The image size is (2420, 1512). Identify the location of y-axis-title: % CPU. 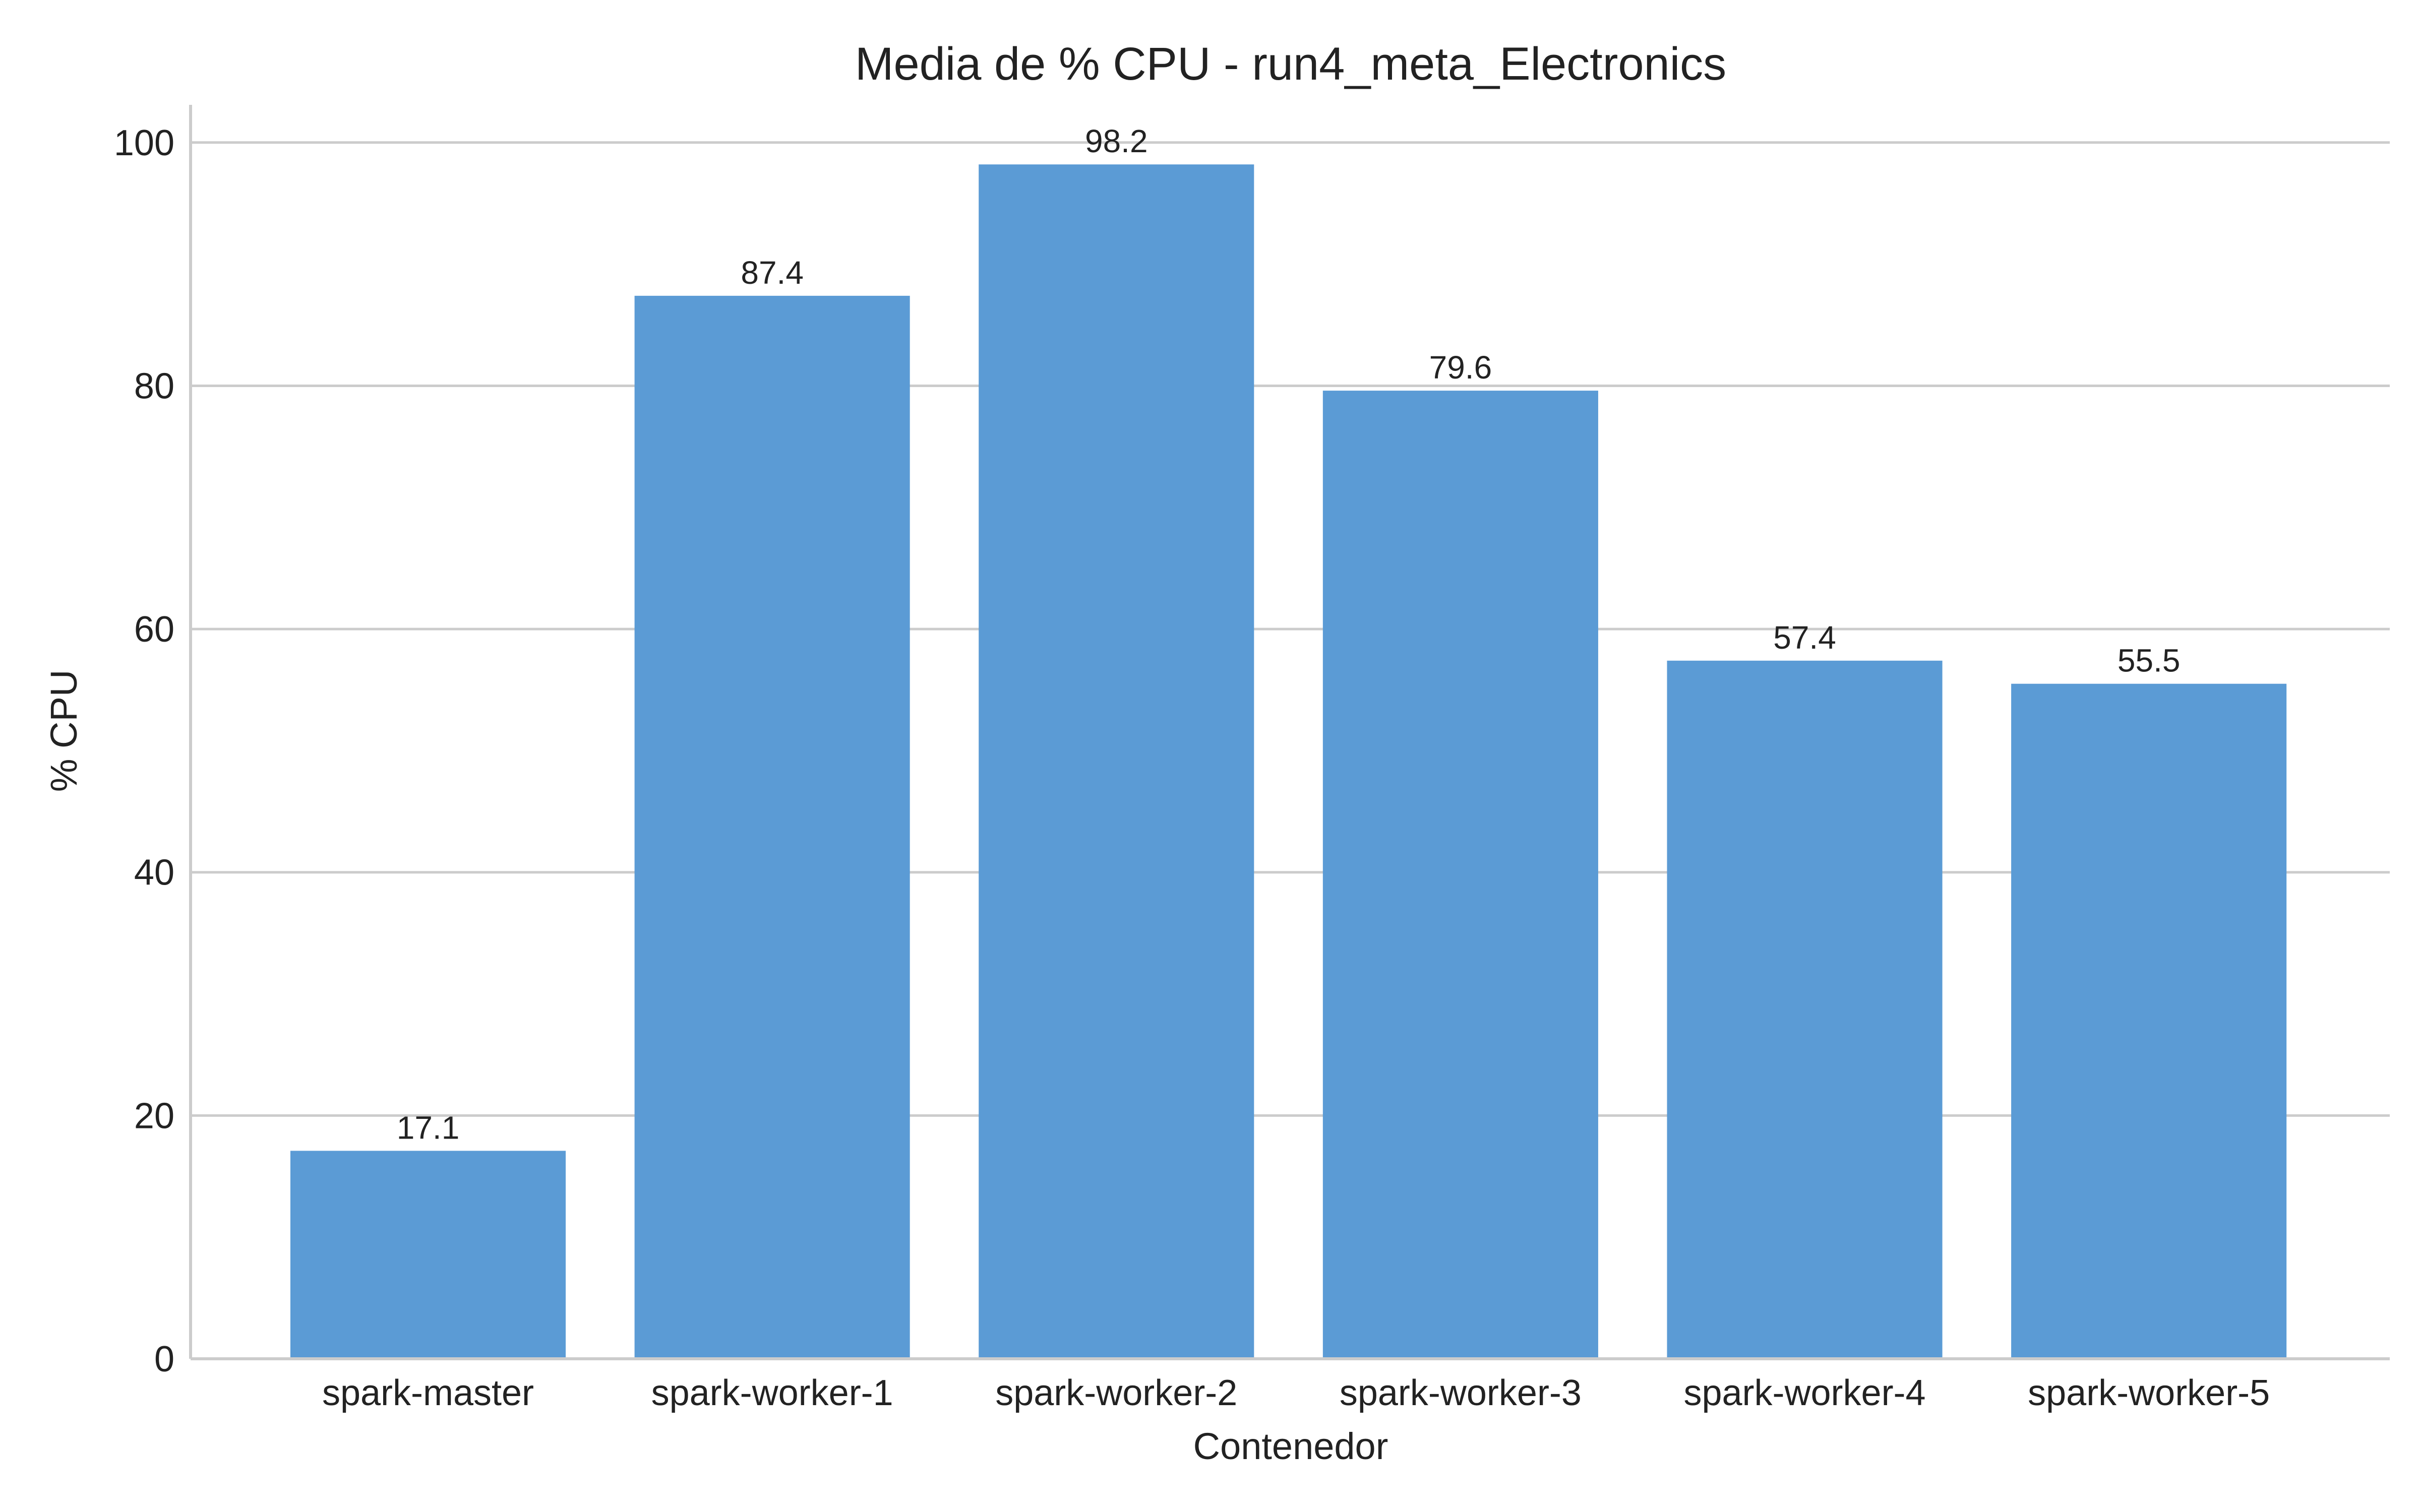
(64, 731).